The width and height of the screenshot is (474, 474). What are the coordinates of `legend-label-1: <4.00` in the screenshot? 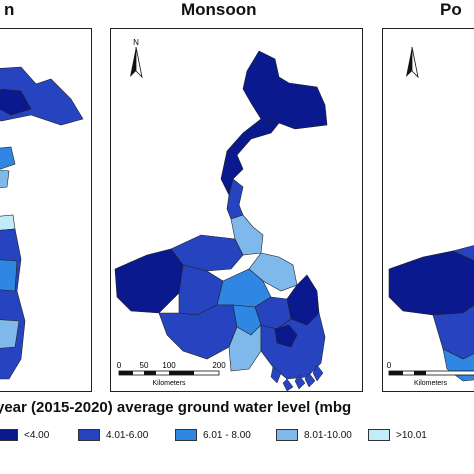 It's located at (37, 435).